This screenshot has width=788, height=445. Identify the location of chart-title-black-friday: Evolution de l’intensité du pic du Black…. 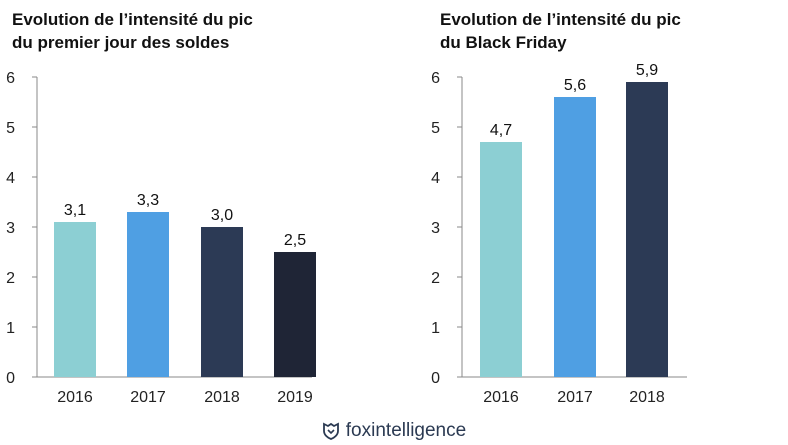
(605, 31).